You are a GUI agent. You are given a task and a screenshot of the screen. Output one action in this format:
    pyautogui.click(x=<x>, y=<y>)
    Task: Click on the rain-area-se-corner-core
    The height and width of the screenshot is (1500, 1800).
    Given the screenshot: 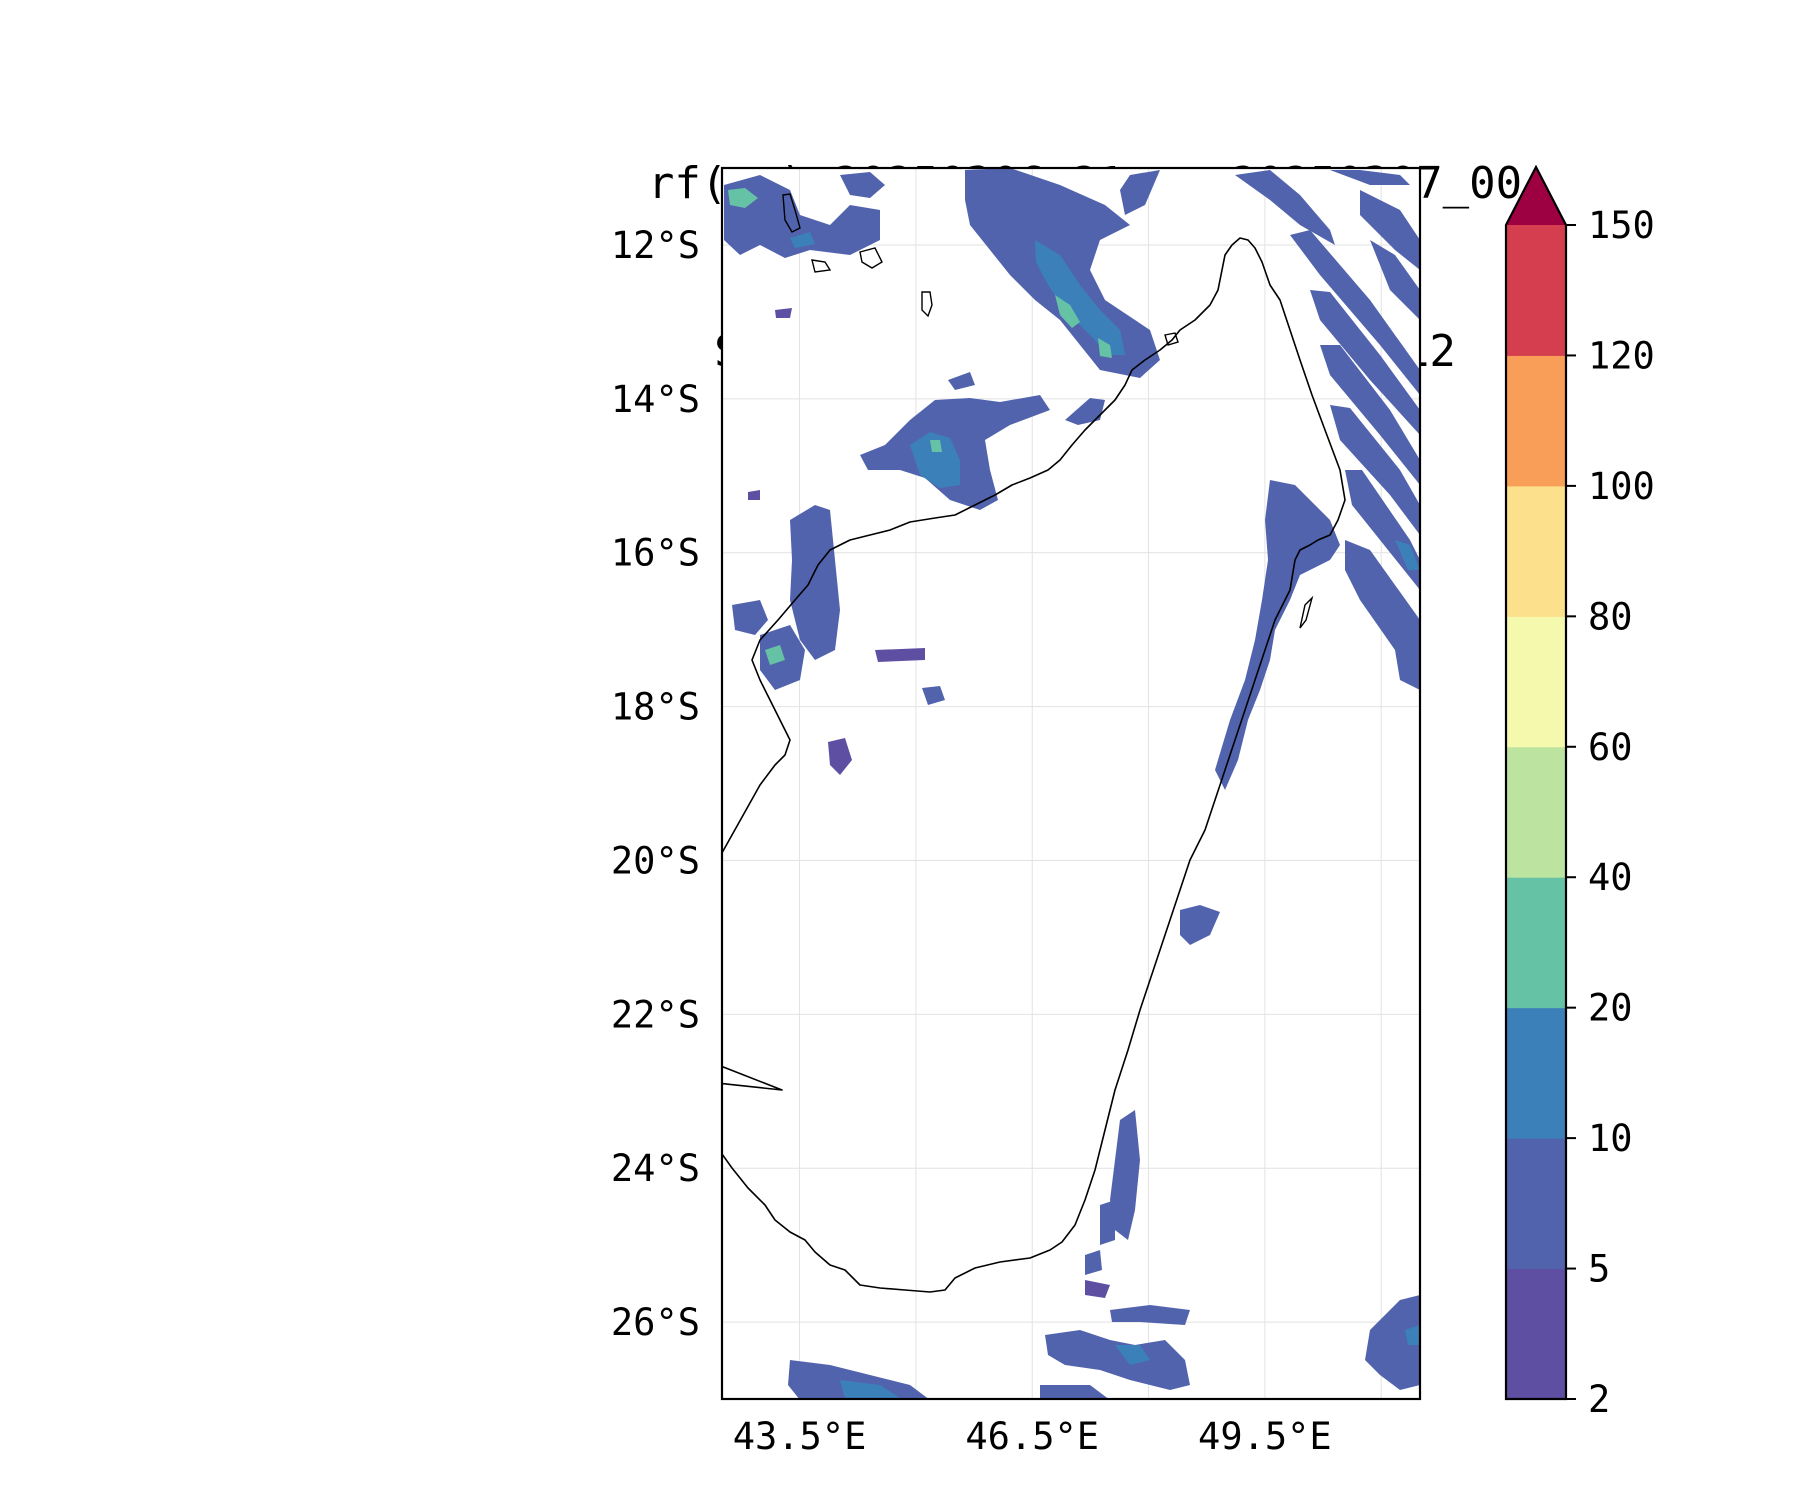 What is the action you would take?
    pyautogui.click(x=1412, y=1335)
    